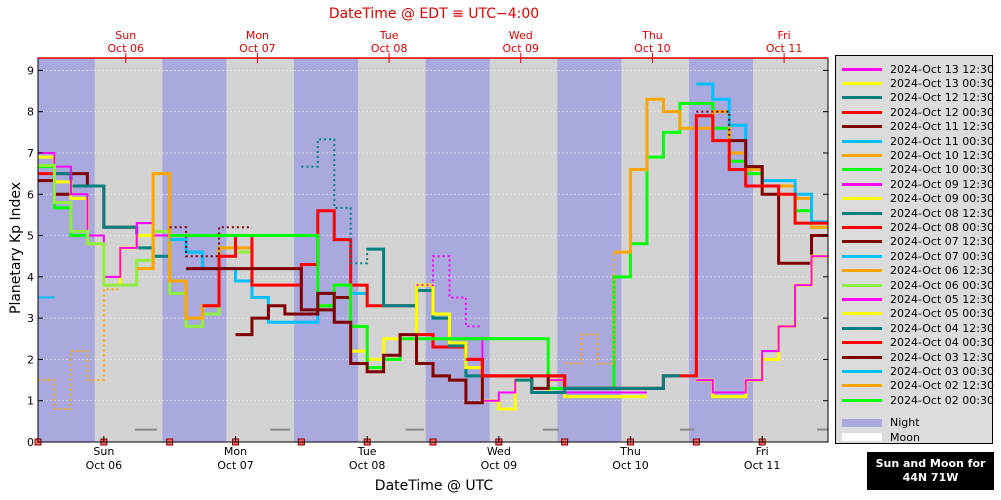 The image size is (1001, 500). What do you see at coordinates (881, 423) in the screenshot?
I see `legend-item: Night` at bounding box center [881, 423].